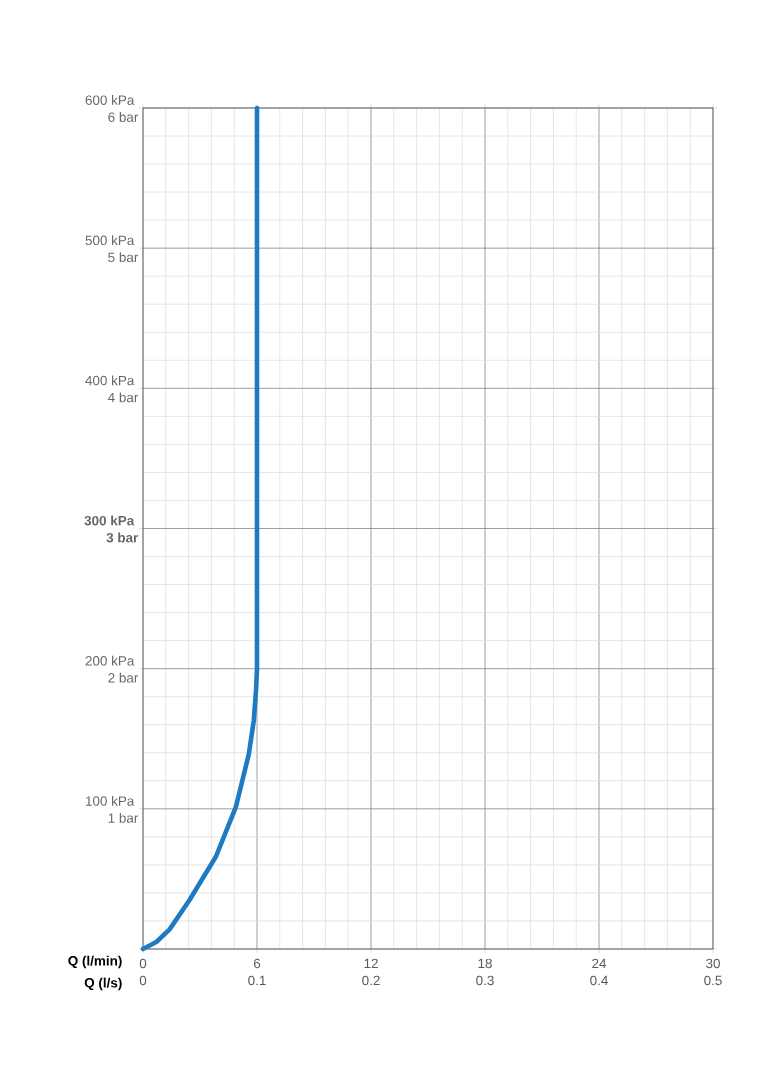  Describe the element at coordinates (123, 257) in the screenshot. I see `y2-tick-label: 5 bar` at that location.